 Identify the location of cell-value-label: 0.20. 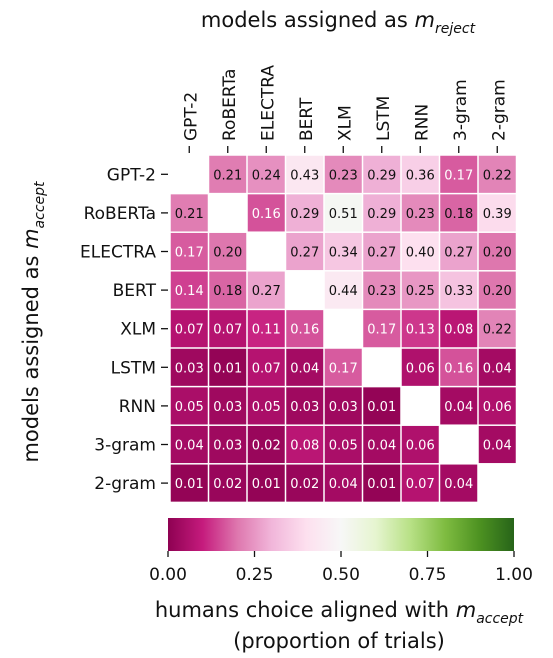
(497, 253).